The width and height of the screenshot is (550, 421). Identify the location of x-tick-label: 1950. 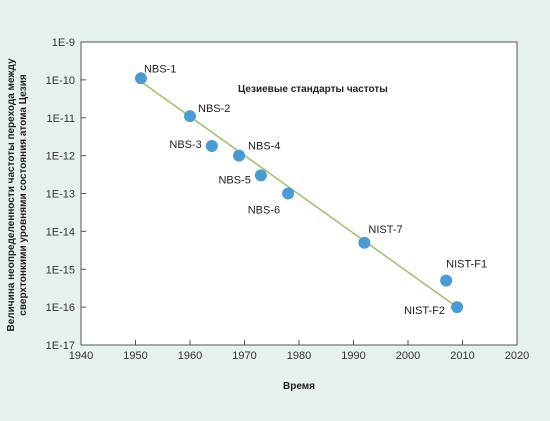
(135, 356).